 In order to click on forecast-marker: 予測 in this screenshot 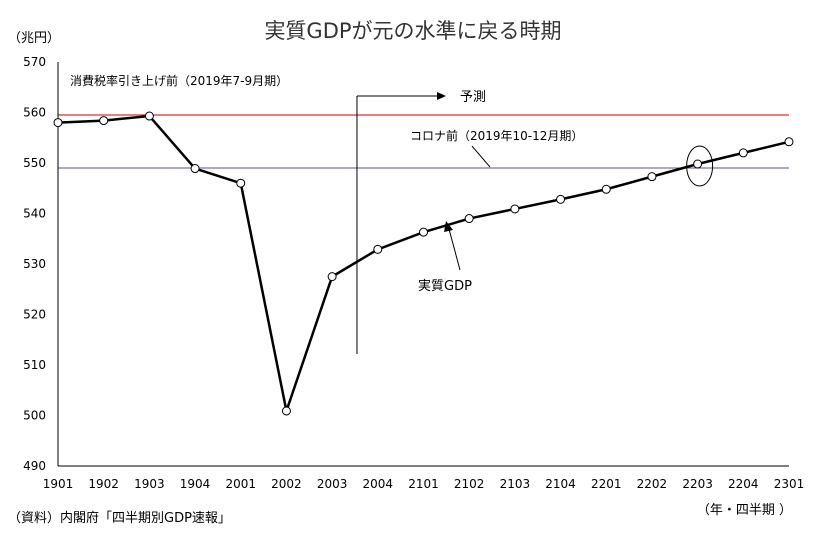, I will do `click(421, 222)`.